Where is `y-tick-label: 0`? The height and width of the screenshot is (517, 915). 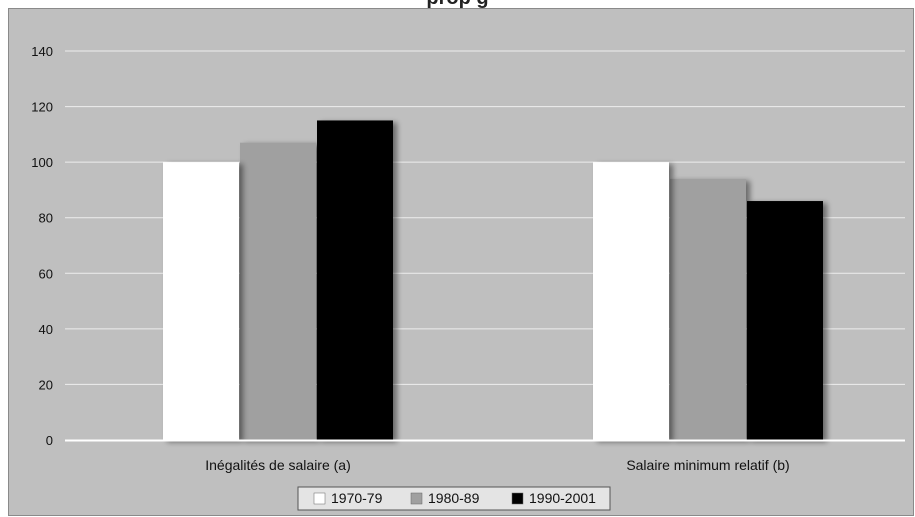
y-tick-label: 0 is located at coordinates (49, 440).